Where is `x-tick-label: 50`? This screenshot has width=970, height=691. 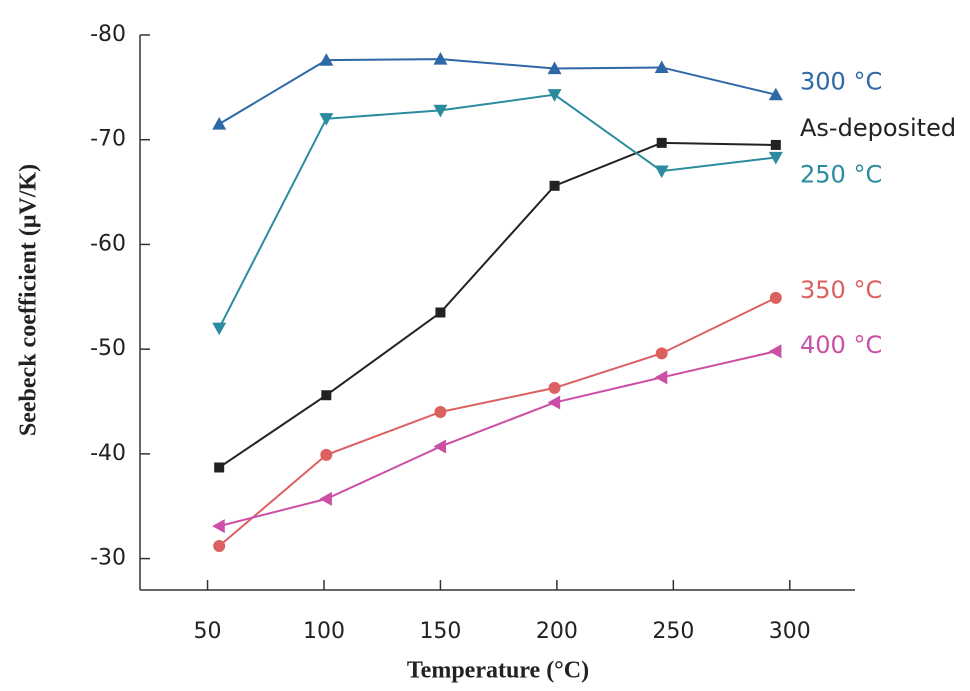 x-tick-label: 50 is located at coordinates (208, 631).